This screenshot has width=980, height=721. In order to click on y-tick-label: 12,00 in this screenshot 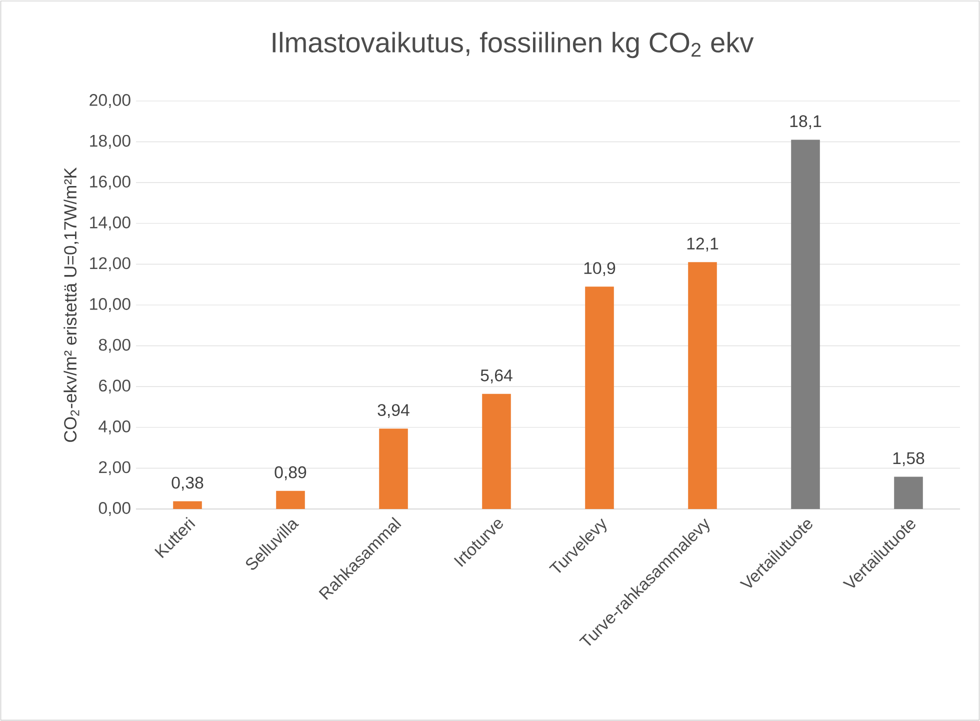, I will do `click(110, 264)`.